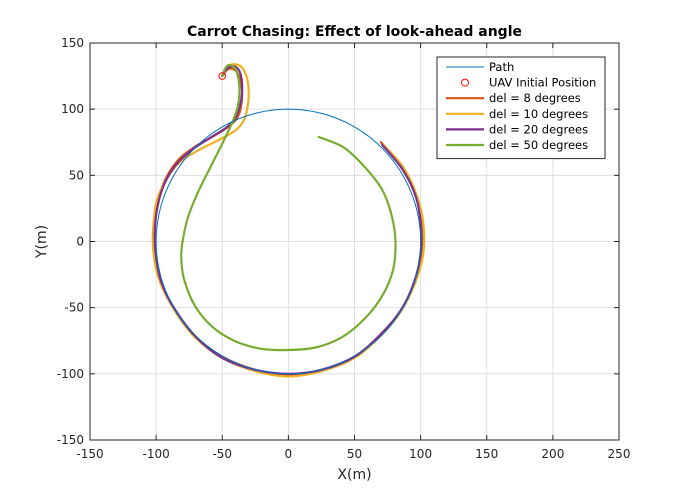 The image size is (685, 501). I want to click on y-axis-label: Y(m), so click(42, 242).